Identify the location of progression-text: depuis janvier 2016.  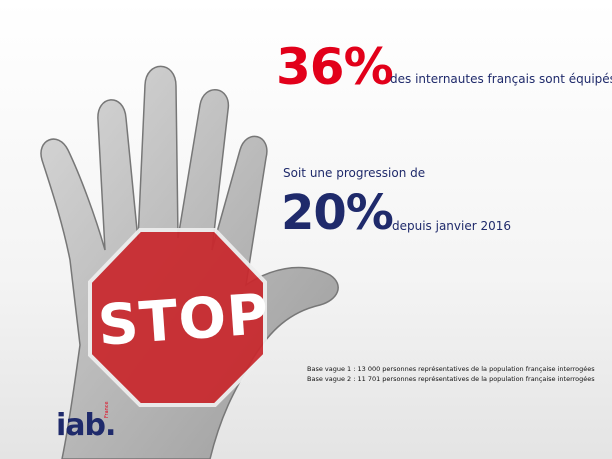
(452, 226).